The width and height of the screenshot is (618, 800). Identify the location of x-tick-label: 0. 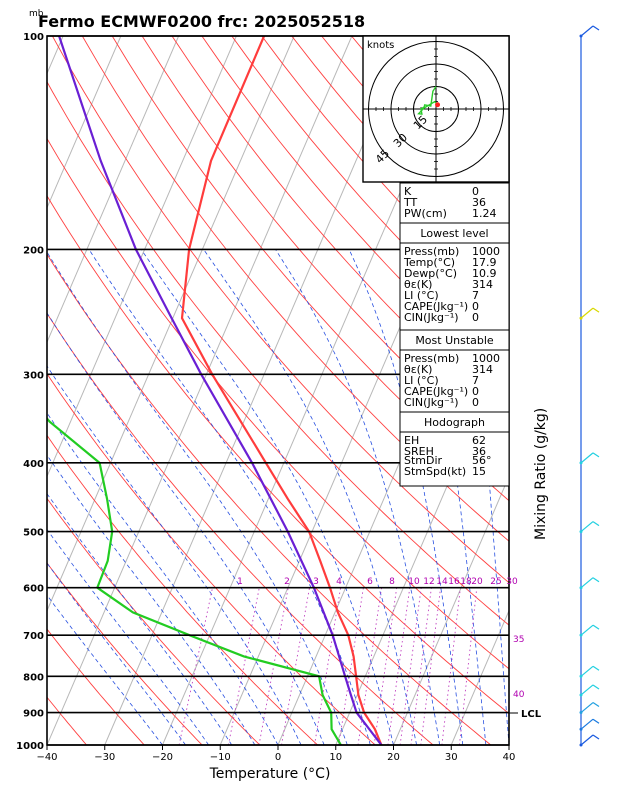
(278, 757).